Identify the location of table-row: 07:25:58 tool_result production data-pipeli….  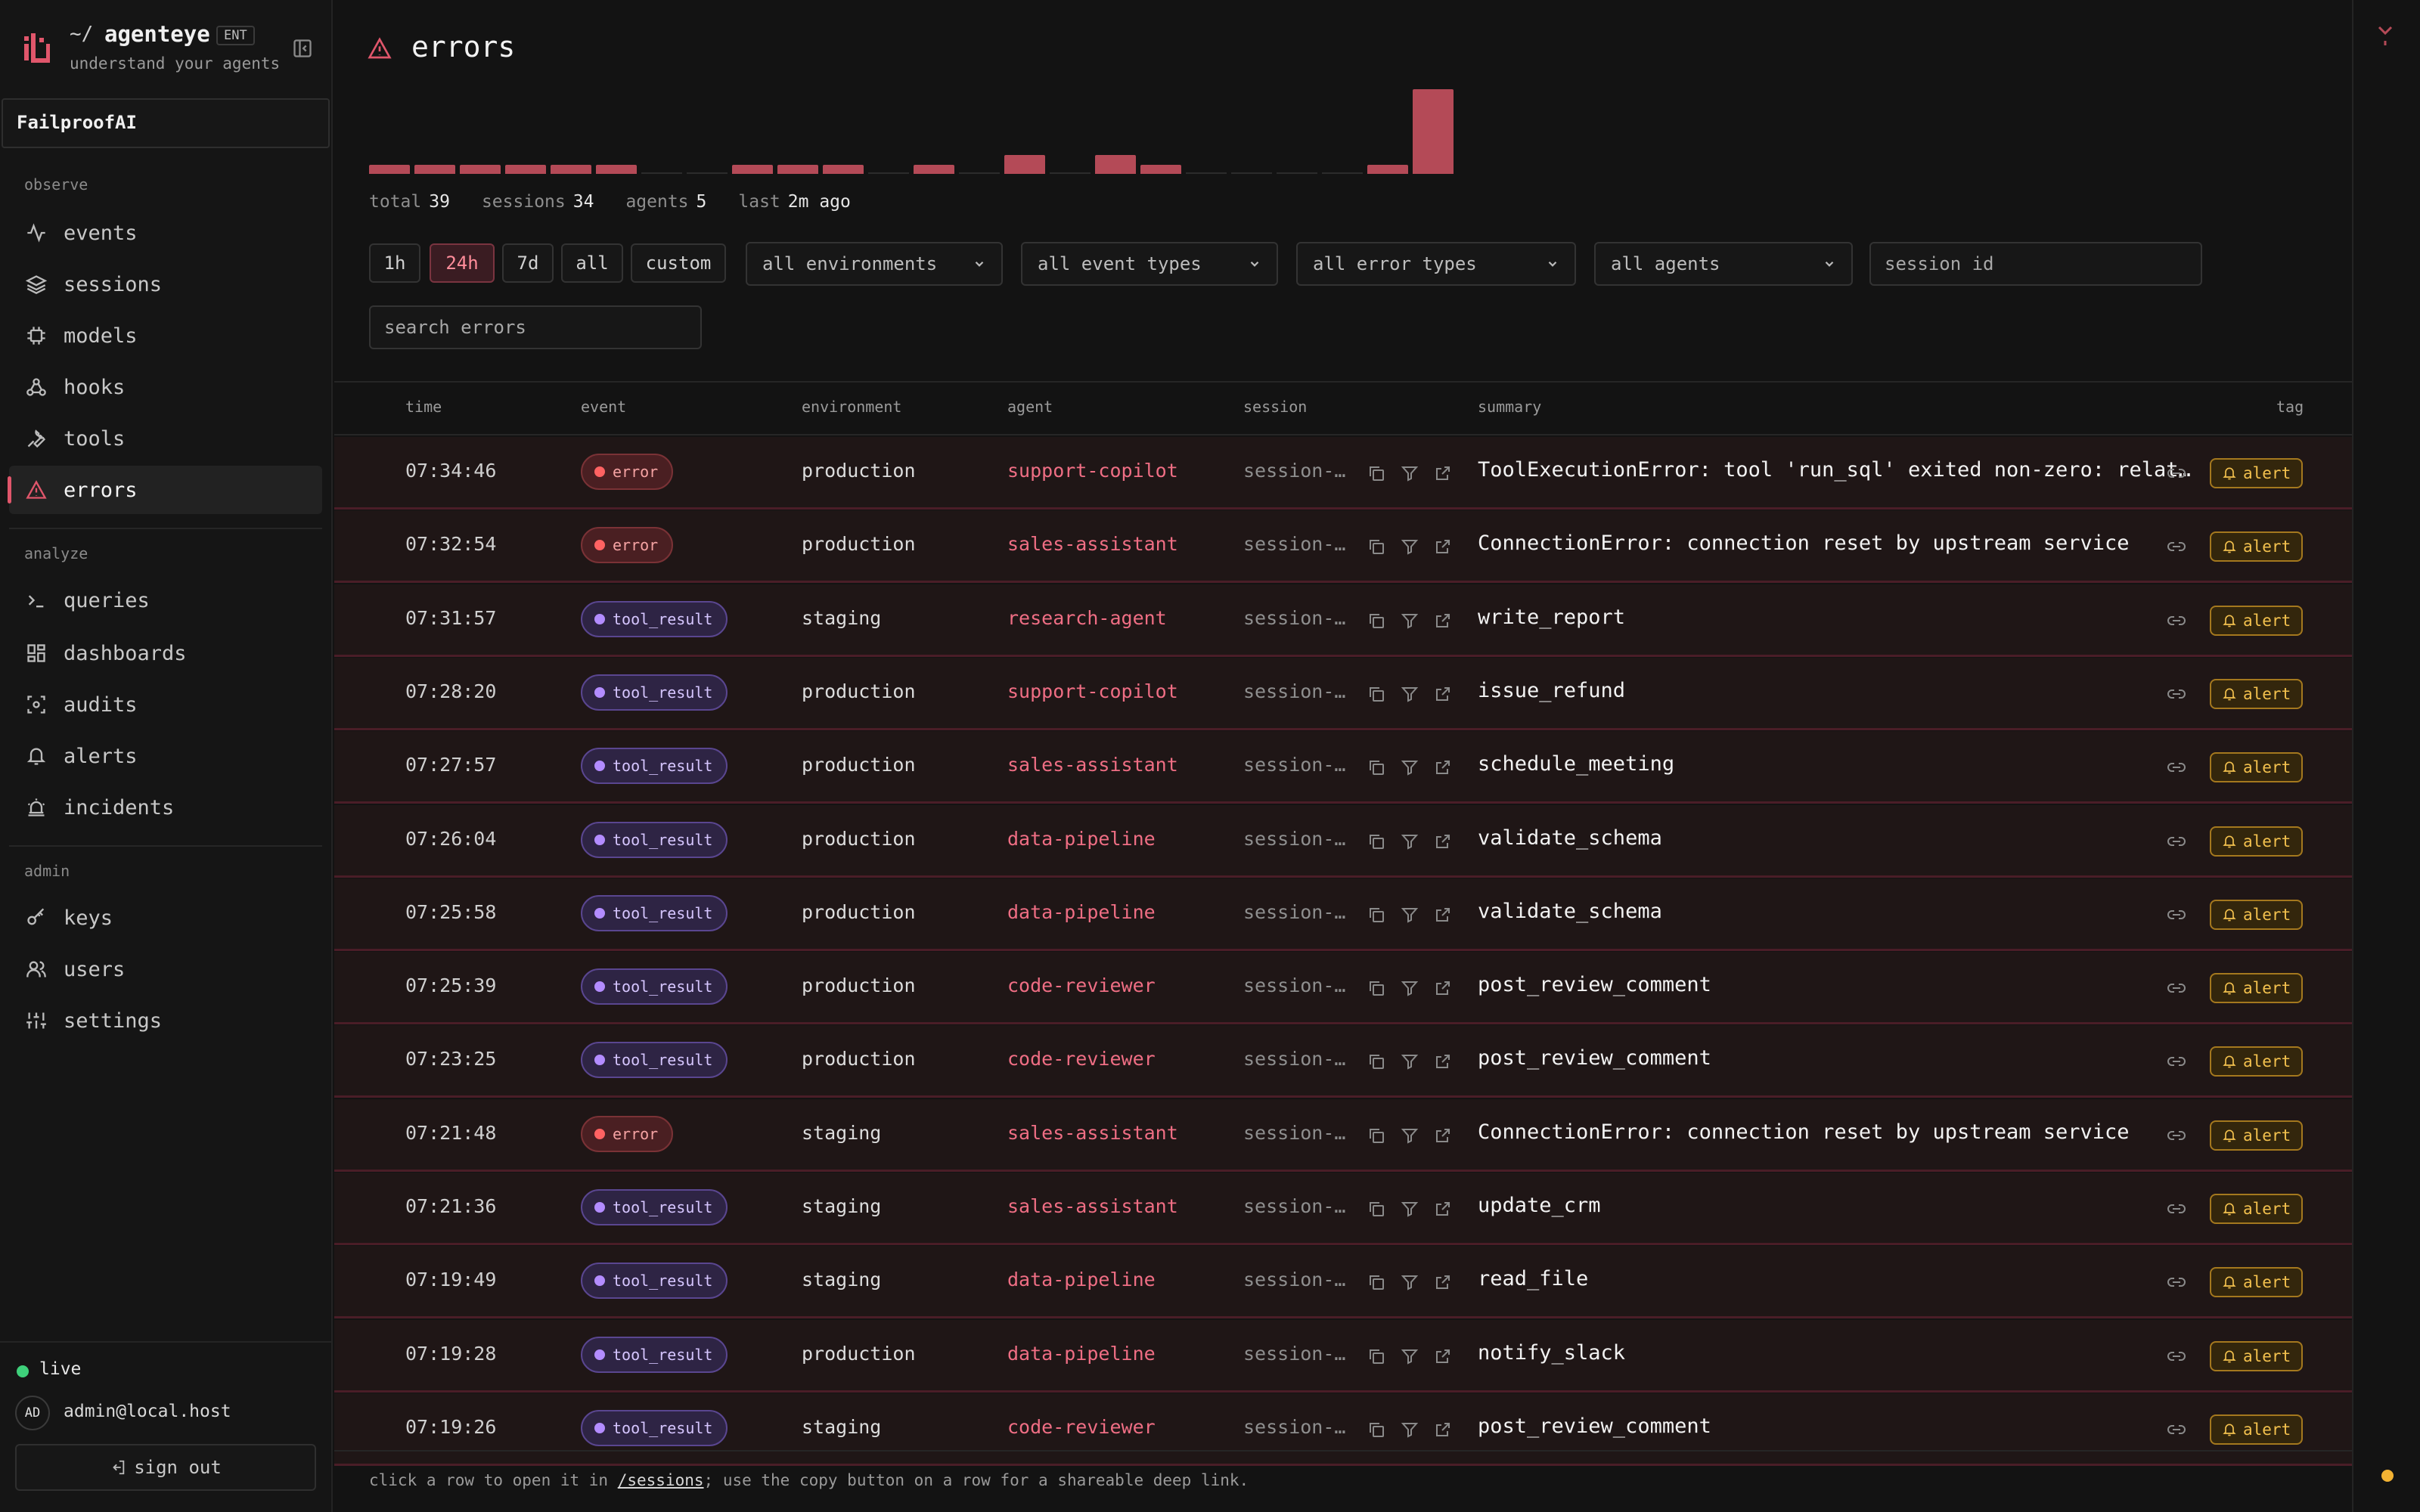
(1343, 914).